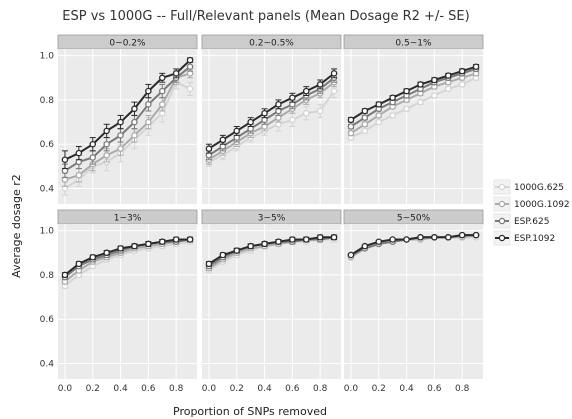  I want to click on y-tick-label: 0.6, so click(47, 320).